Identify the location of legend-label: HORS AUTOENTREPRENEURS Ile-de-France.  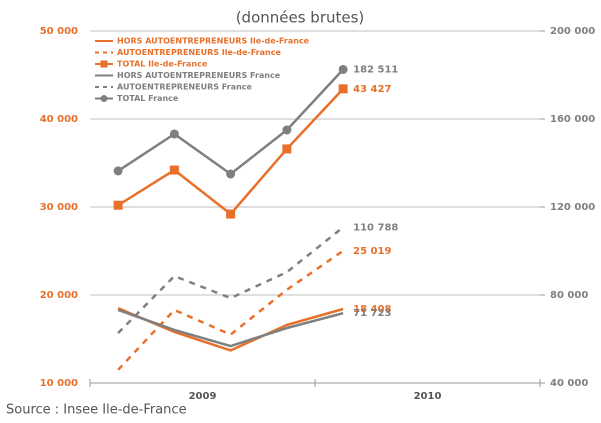
(213, 41).